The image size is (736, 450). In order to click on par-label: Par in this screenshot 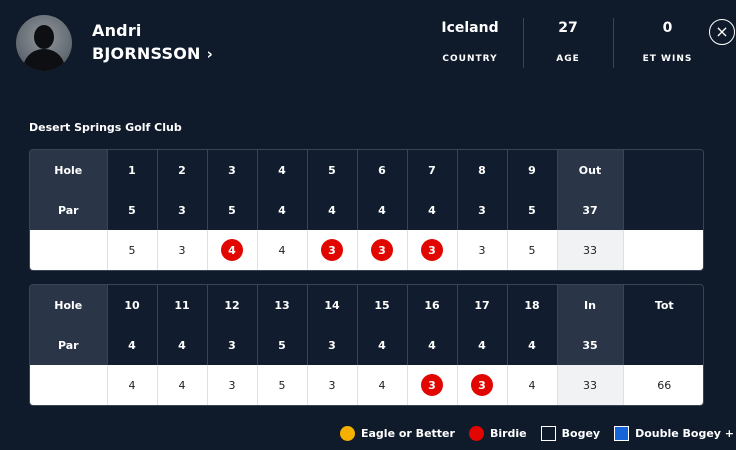, I will do `click(69, 210)`.